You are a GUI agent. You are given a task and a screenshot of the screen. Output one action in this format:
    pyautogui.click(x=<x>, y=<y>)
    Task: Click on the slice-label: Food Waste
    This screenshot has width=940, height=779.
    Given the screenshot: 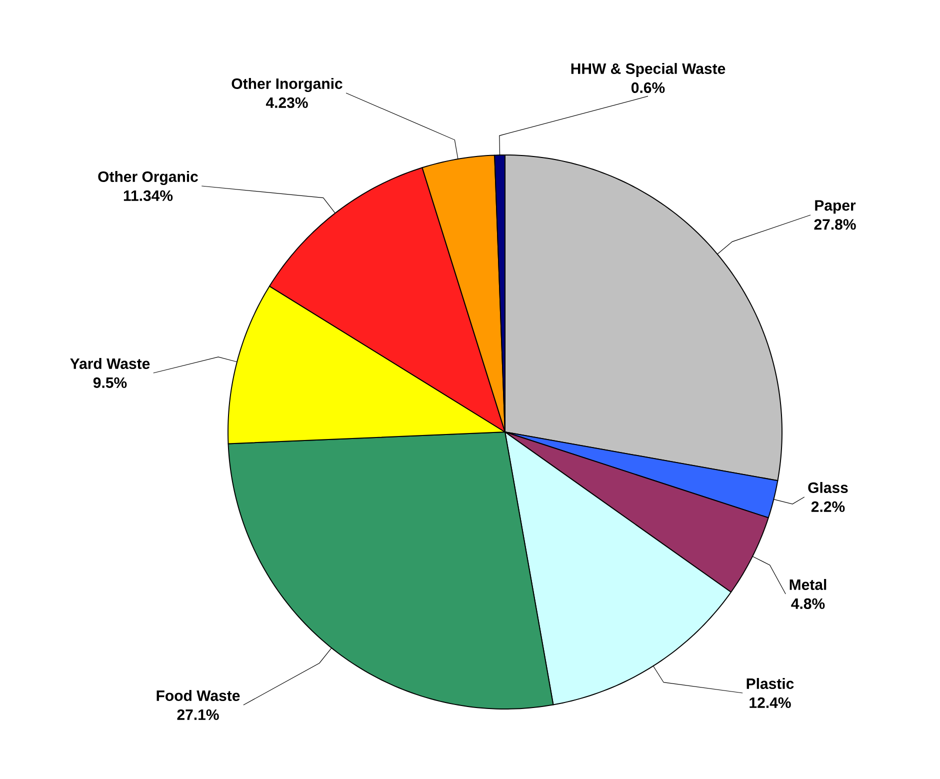 What is the action you would take?
    pyautogui.click(x=198, y=695)
    